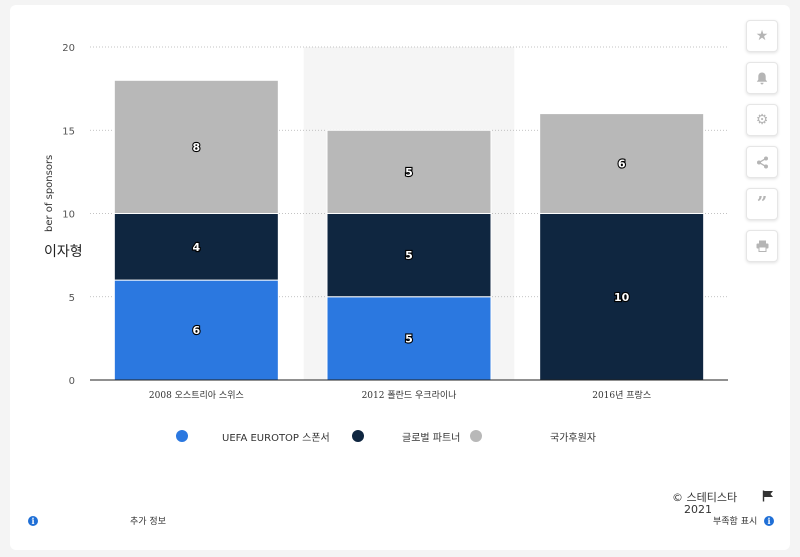 The image size is (800, 557). What do you see at coordinates (409, 395) in the screenshot?
I see `x-tick-label: 2012 폴란드 우크라이나` at bounding box center [409, 395].